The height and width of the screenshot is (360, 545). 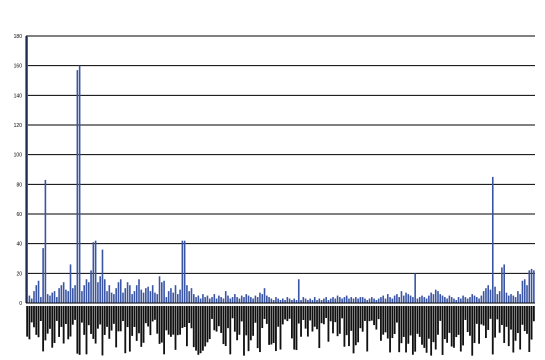 What do you see at coordinates (280, 331) in the screenshot?
I see `x-axis-category-labels` at bounding box center [280, 331].